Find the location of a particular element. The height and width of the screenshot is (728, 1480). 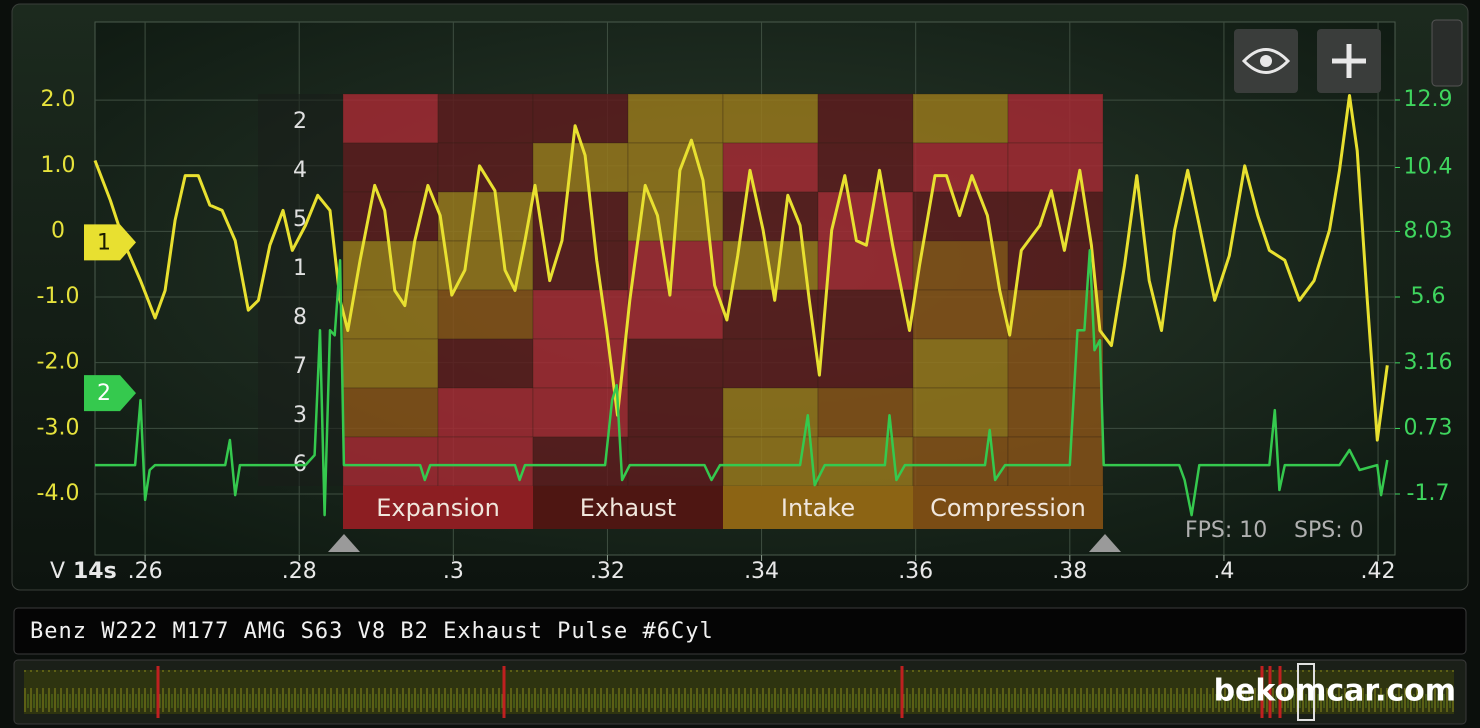

channel-marker: 2 is located at coordinates (110, 393).